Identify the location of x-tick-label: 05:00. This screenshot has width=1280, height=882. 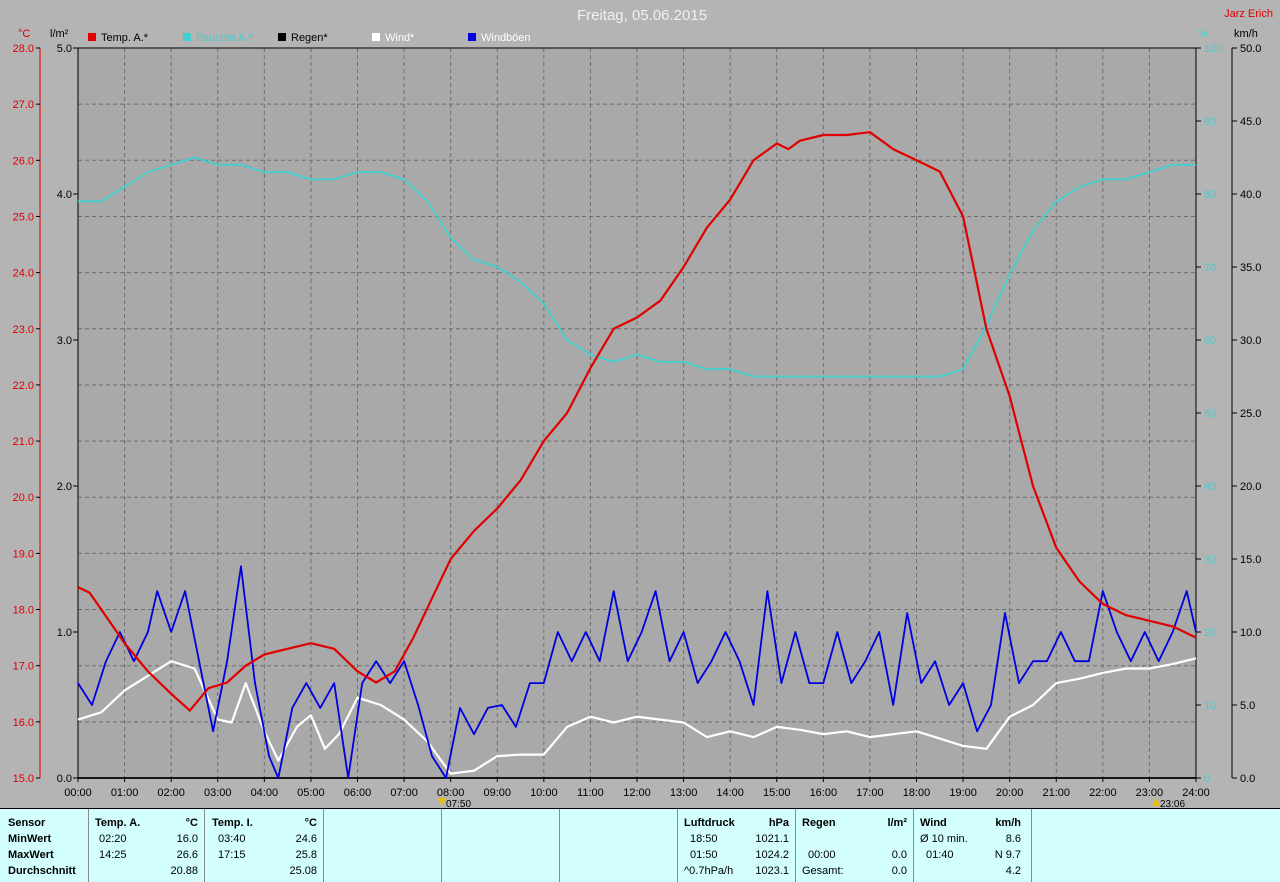
(311, 793).